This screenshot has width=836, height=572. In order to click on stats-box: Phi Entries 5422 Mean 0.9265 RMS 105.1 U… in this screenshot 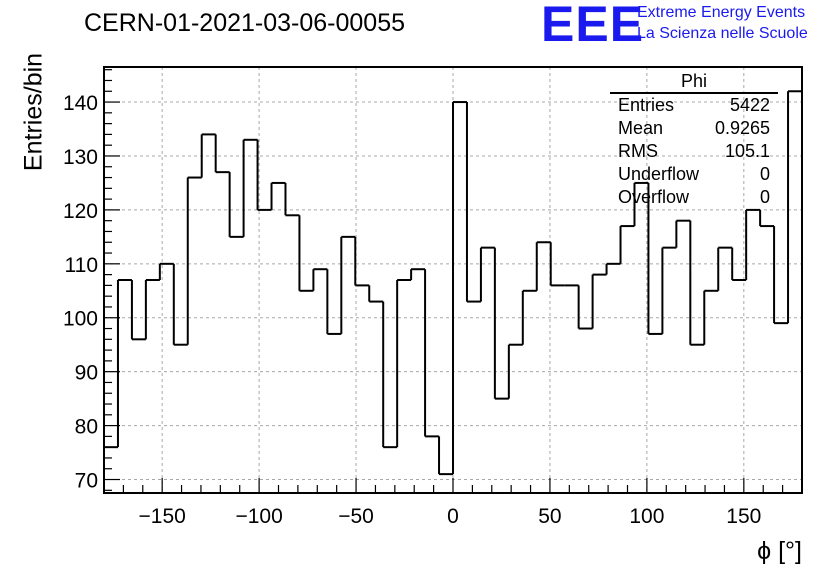, I will do `click(694, 139)`.